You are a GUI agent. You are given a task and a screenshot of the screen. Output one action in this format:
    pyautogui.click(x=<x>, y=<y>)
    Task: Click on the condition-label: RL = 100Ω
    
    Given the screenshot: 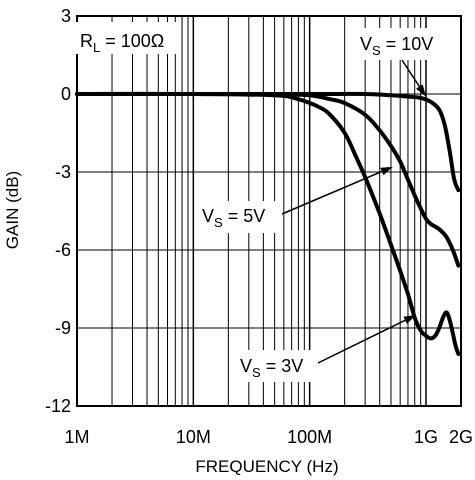 What is the action you would take?
    pyautogui.click(x=122, y=43)
    